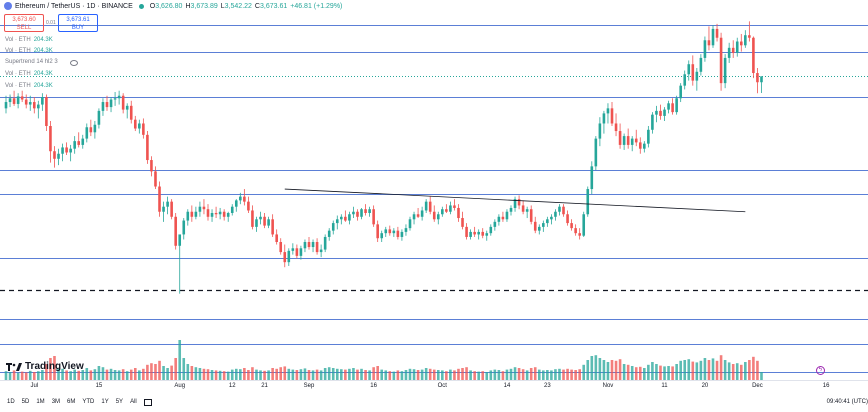  Describe the element at coordinates (11, 100) in the screenshot. I see `collapse-icon: ⌃` at that location.